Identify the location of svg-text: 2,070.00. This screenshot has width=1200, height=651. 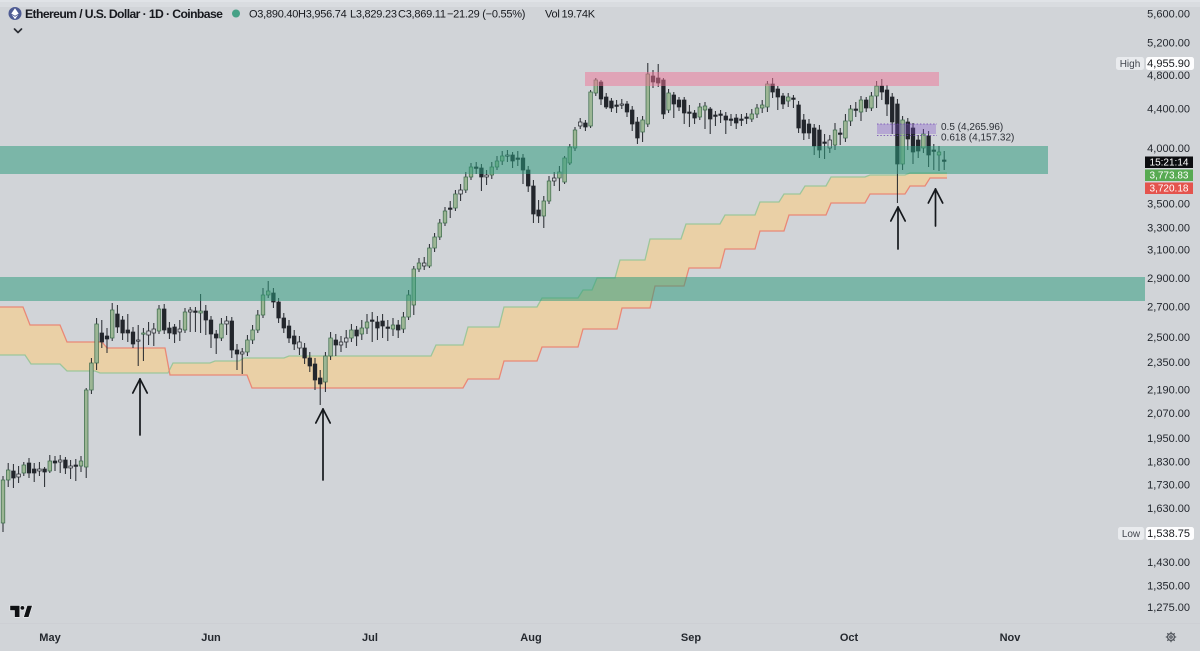
(1168, 414).